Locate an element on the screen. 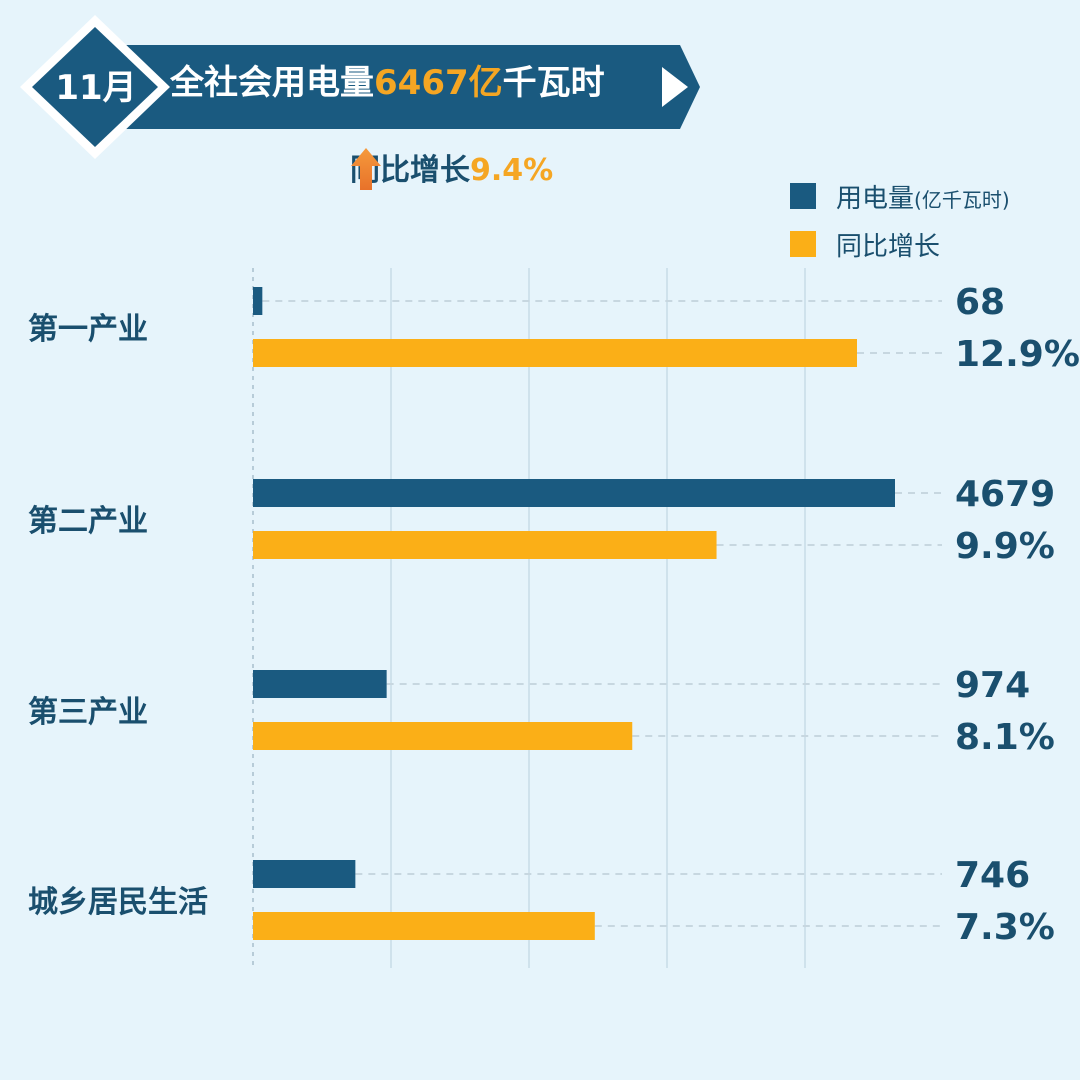 Image resolution: width=1080 pixels, height=1080 pixels. category-label: 城乡居民生活 is located at coordinates (118, 902).